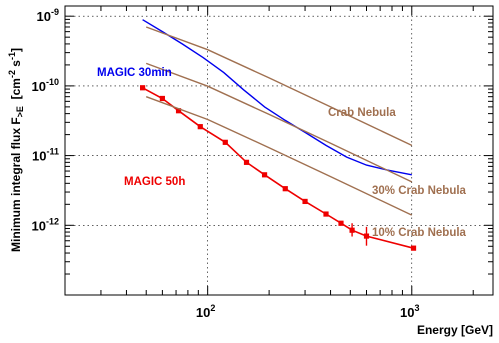 The height and width of the screenshot is (343, 499). Describe the element at coordinates (134, 73) in the screenshot. I see `annotation-magic30: MAGIC 30min` at that location.